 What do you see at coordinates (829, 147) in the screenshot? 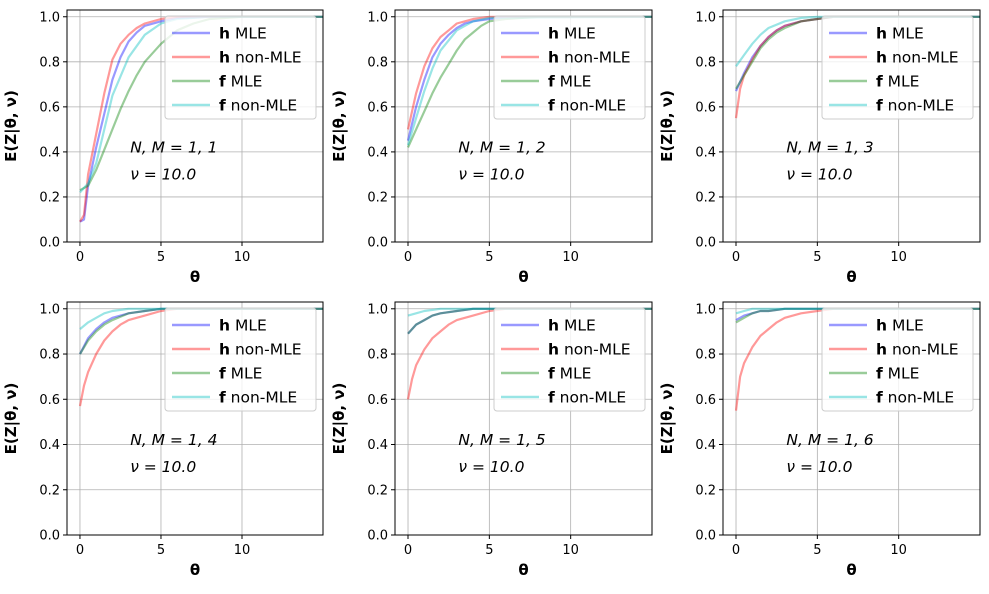
I see `annotation-1: N, M = 1, 3` at bounding box center [829, 147].